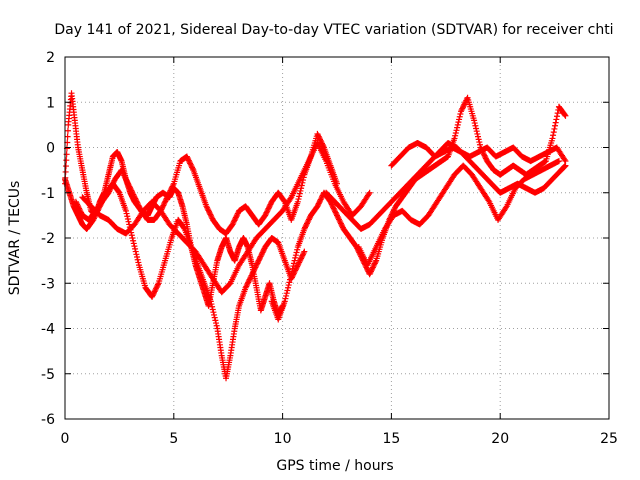 The width and height of the screenshot is (640, 480). Describe the element at coordinates (173, 439) in the screenshot. I see `x-tick-label-5: 5` at that location.